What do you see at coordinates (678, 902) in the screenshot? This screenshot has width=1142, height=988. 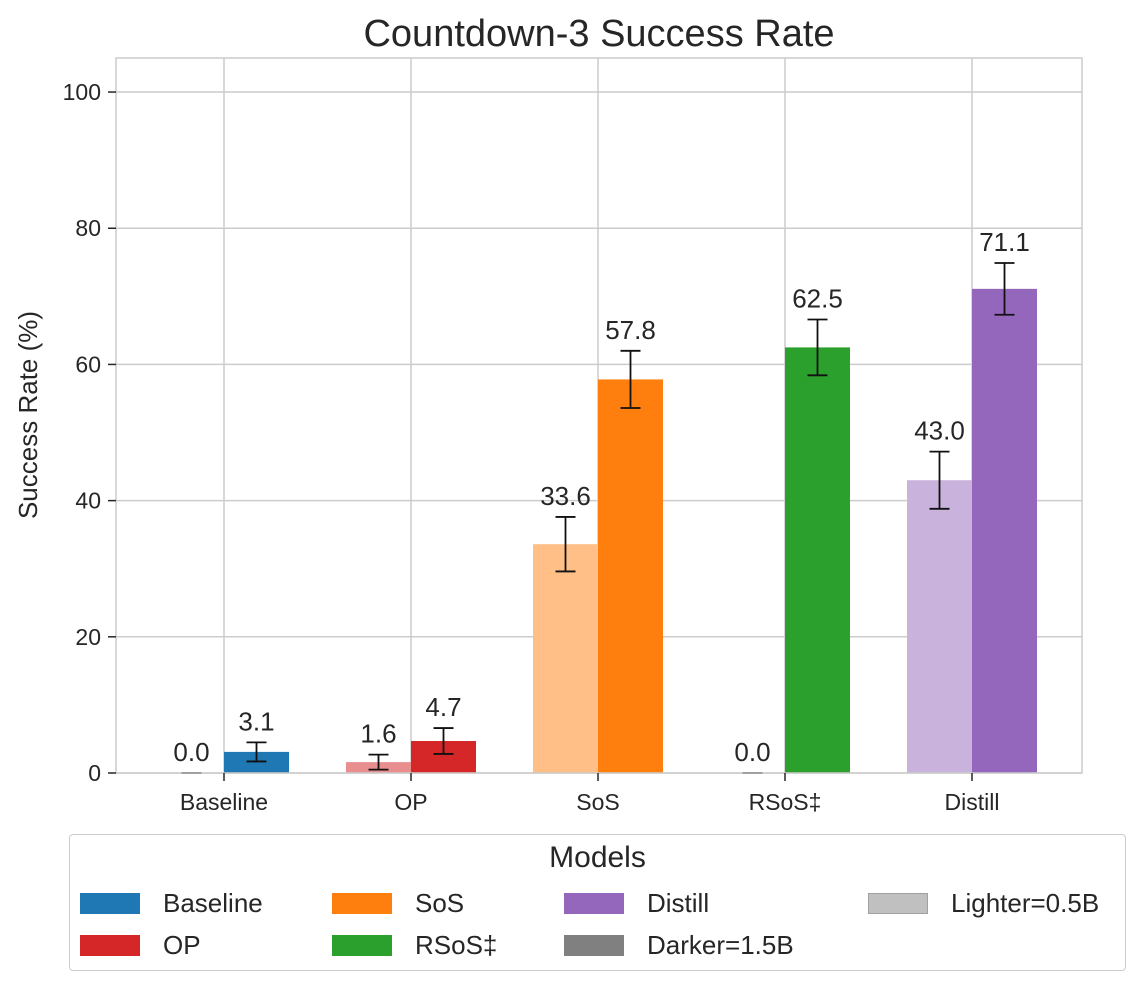 I see `legend-label: Distill` at bounding box center [678, 902].